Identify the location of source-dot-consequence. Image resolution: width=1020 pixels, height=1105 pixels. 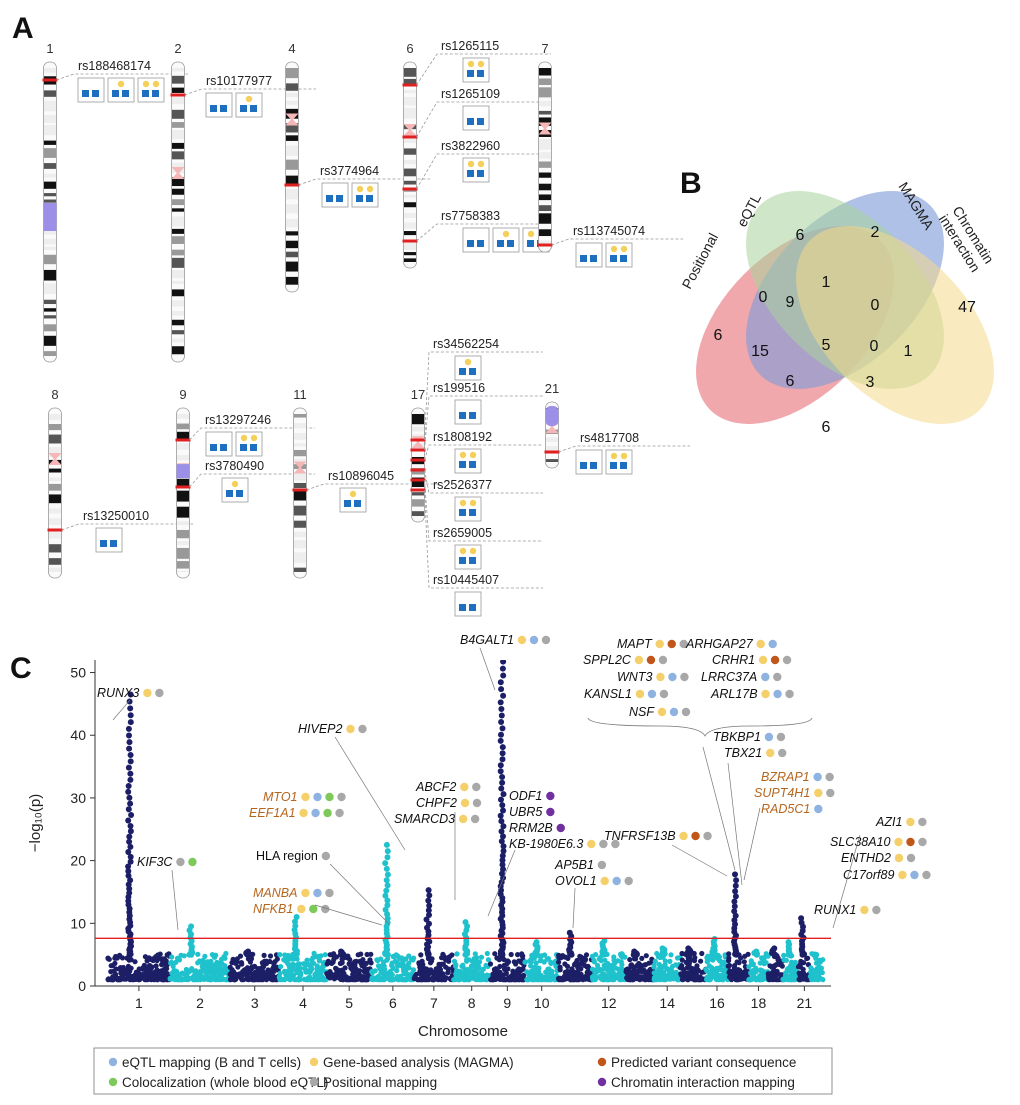
(651, 660).